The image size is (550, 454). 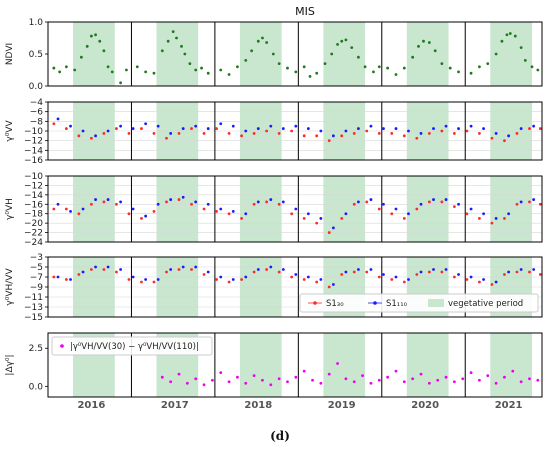 I want to click on panel-vv: −16−14−12−10−8−6−4 γ⁰VV, so click(x=274, y=132).